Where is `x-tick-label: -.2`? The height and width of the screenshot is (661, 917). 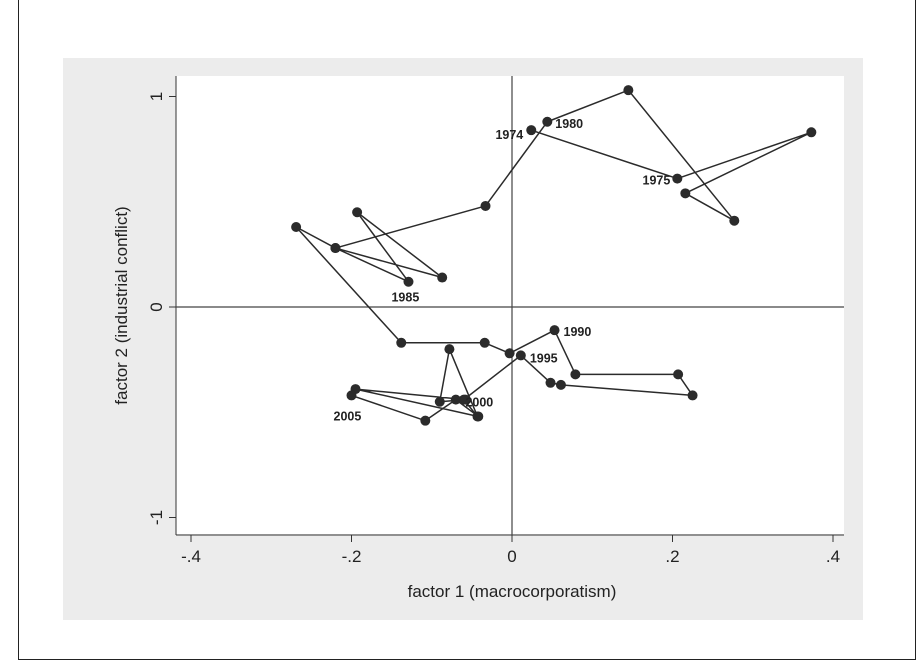
x-tick-label: -.2 is located at coordinates (352, 556).